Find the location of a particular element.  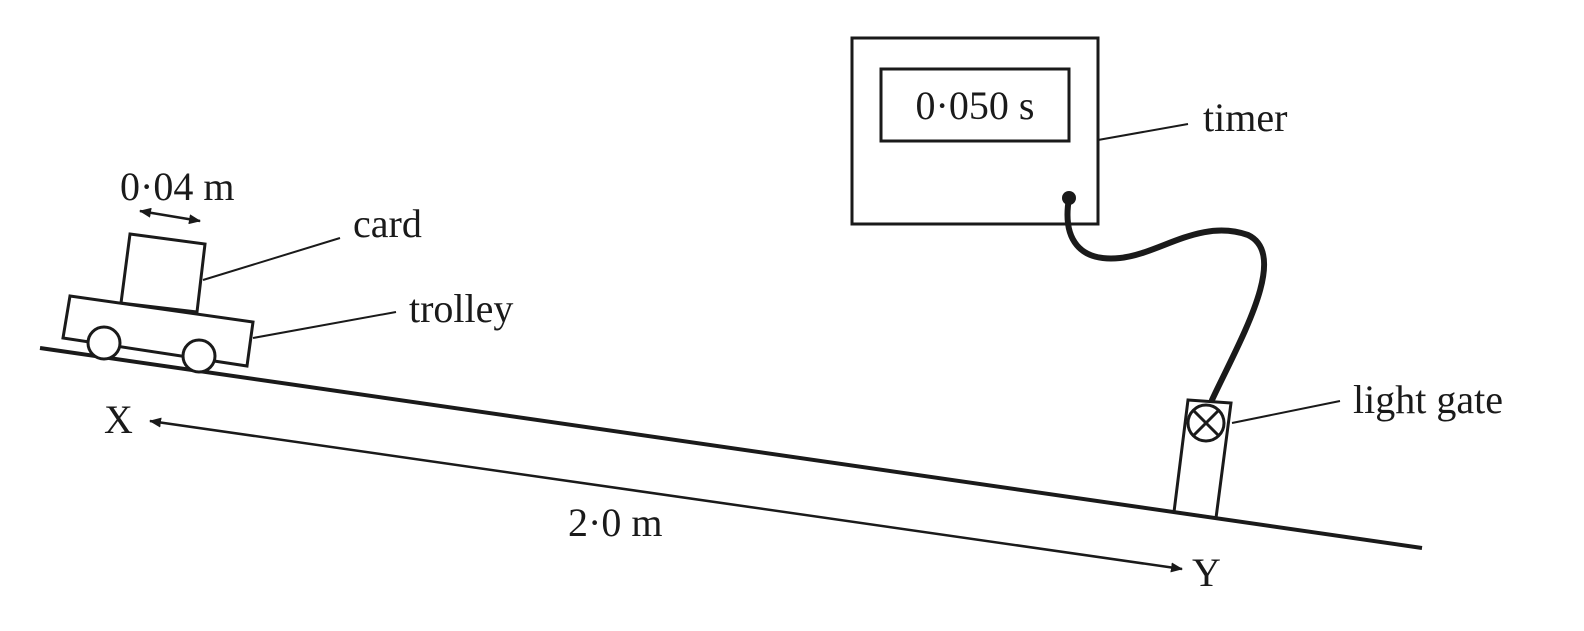

trolley-wheel-front is located at coordinates (199, 356).